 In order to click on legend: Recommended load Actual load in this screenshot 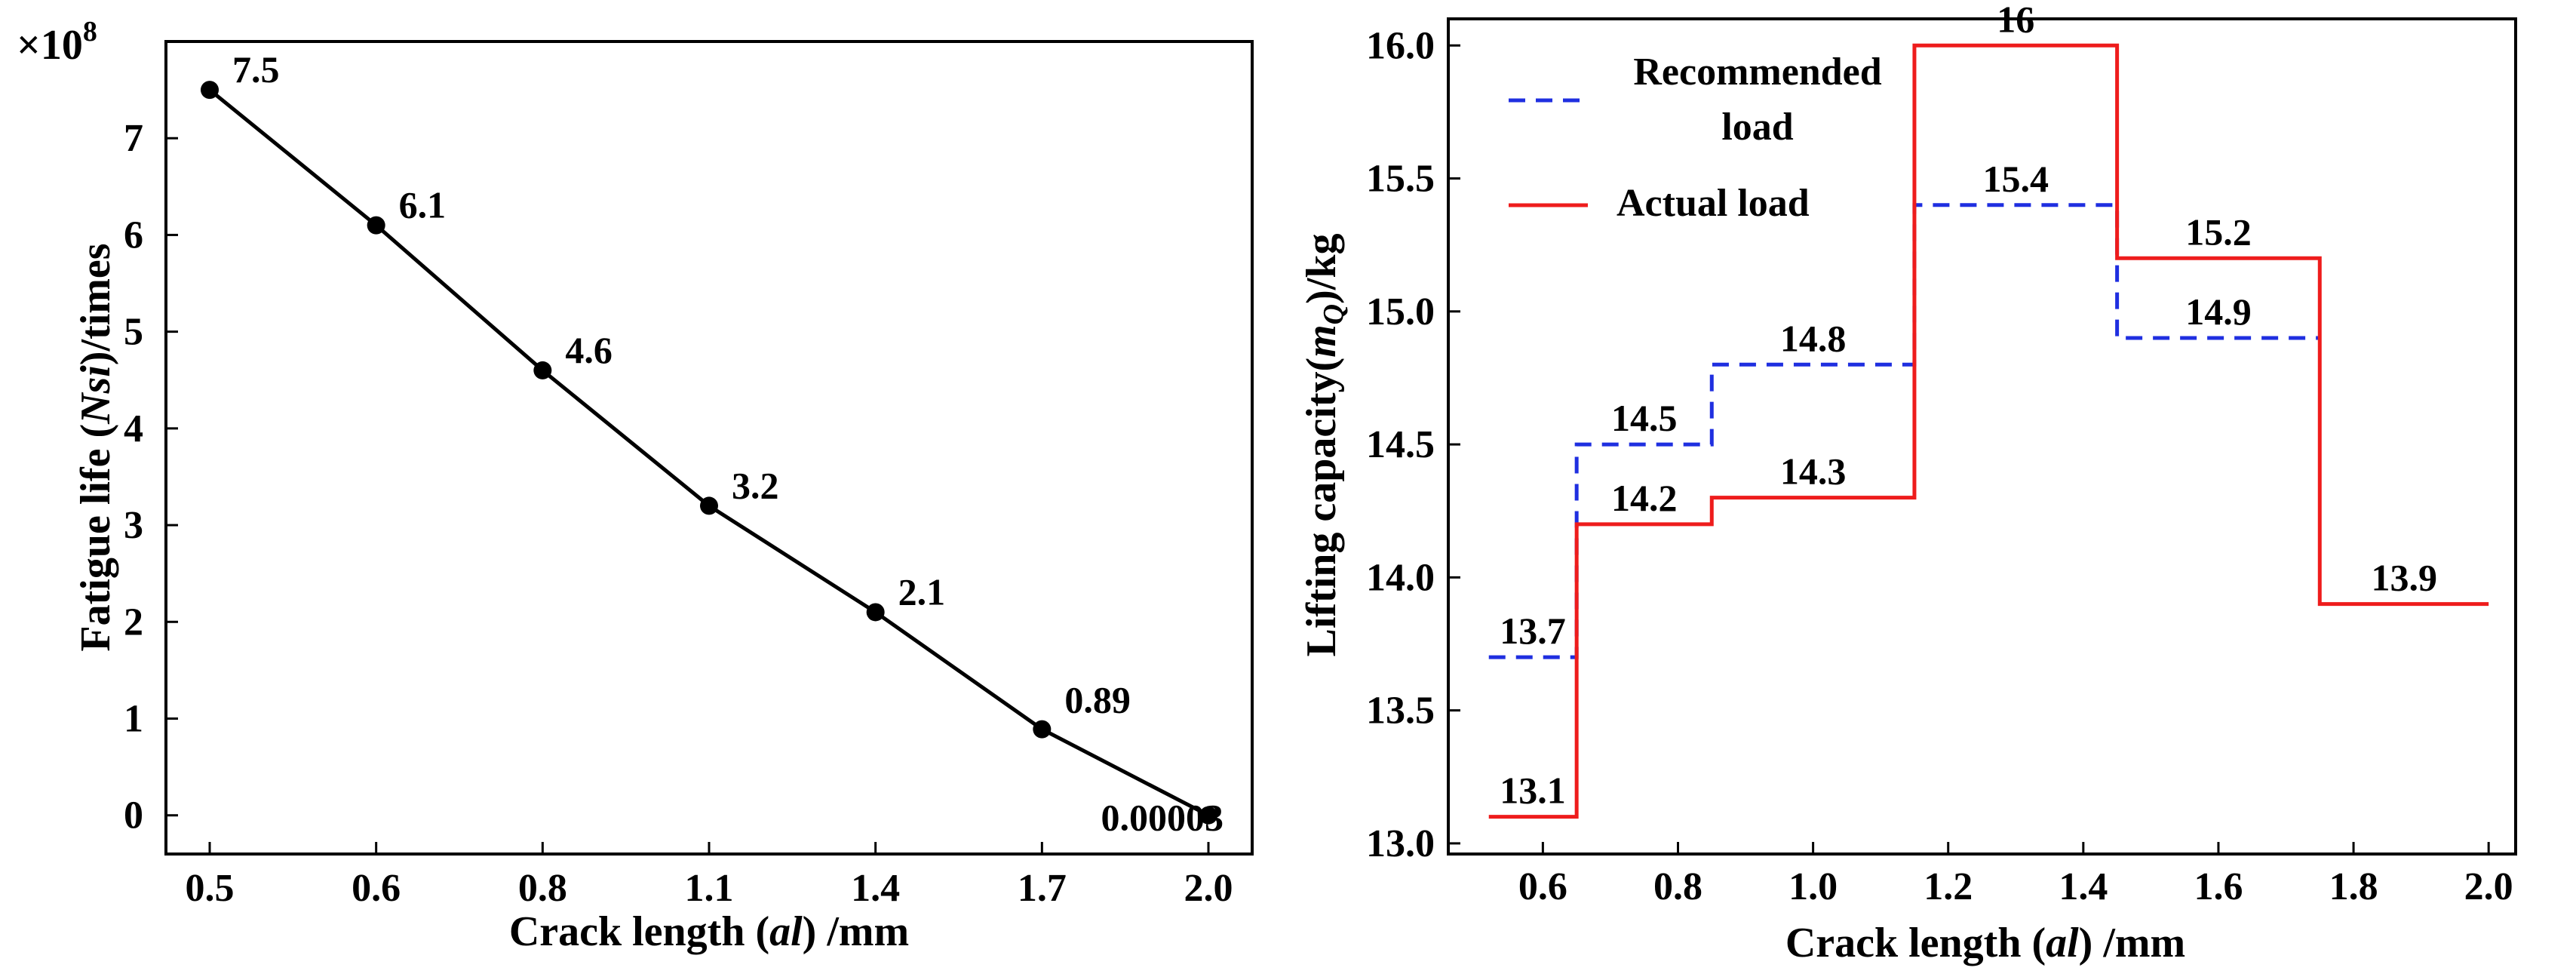, I will do `click(1695, 138)`.